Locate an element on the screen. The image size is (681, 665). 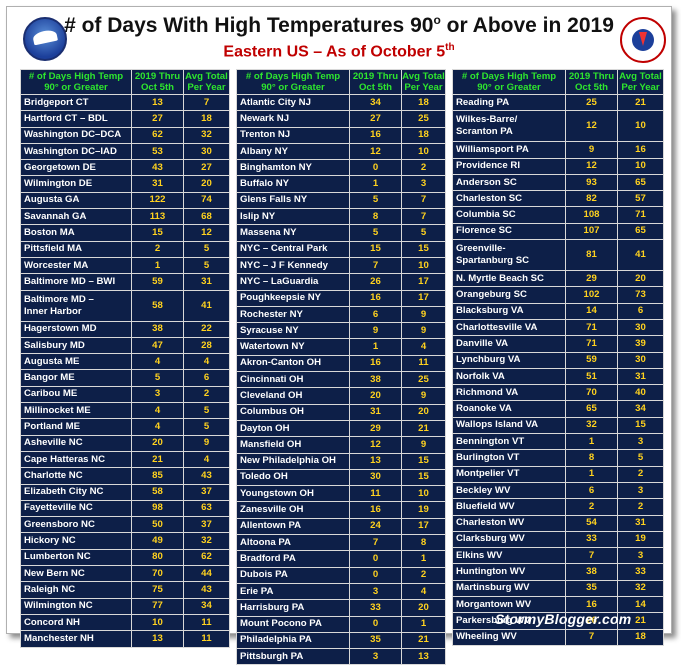
table-row: Fayetteville NC 98 63 is located at coordinates (125, 508).